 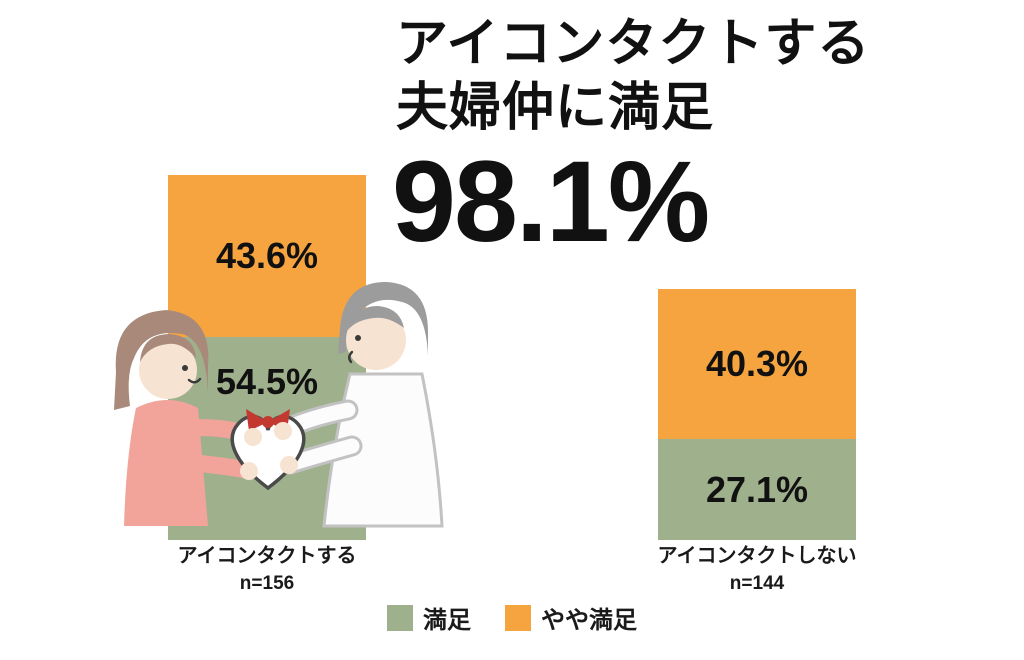 I want to click on legend-item-satisfied: 満足, so click(x=429, y=617).